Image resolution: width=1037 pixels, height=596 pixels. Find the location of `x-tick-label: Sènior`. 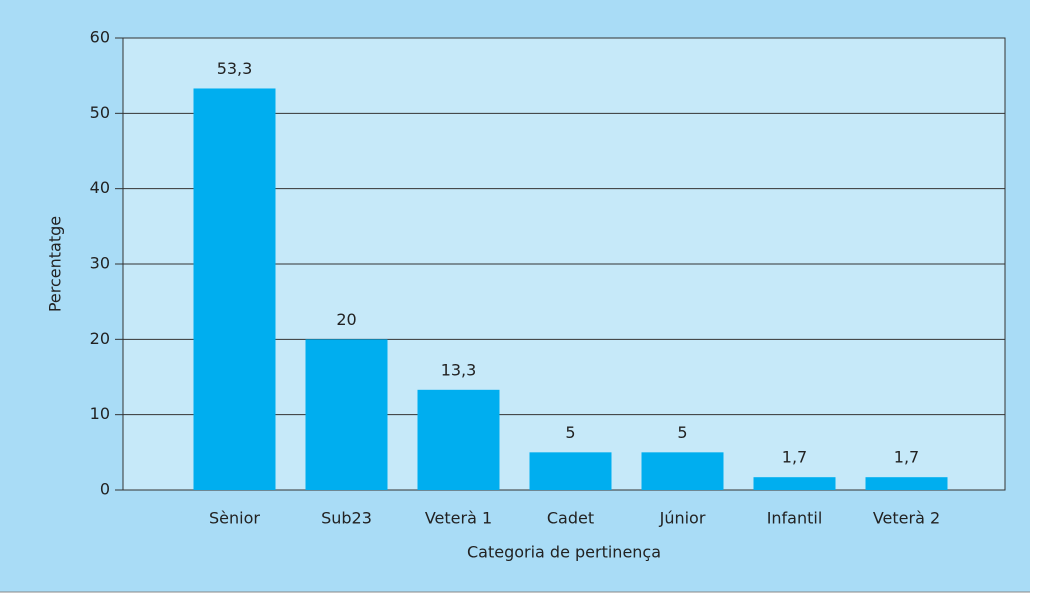

x-tick-label: Sènior is located at coordinates (234, 518).